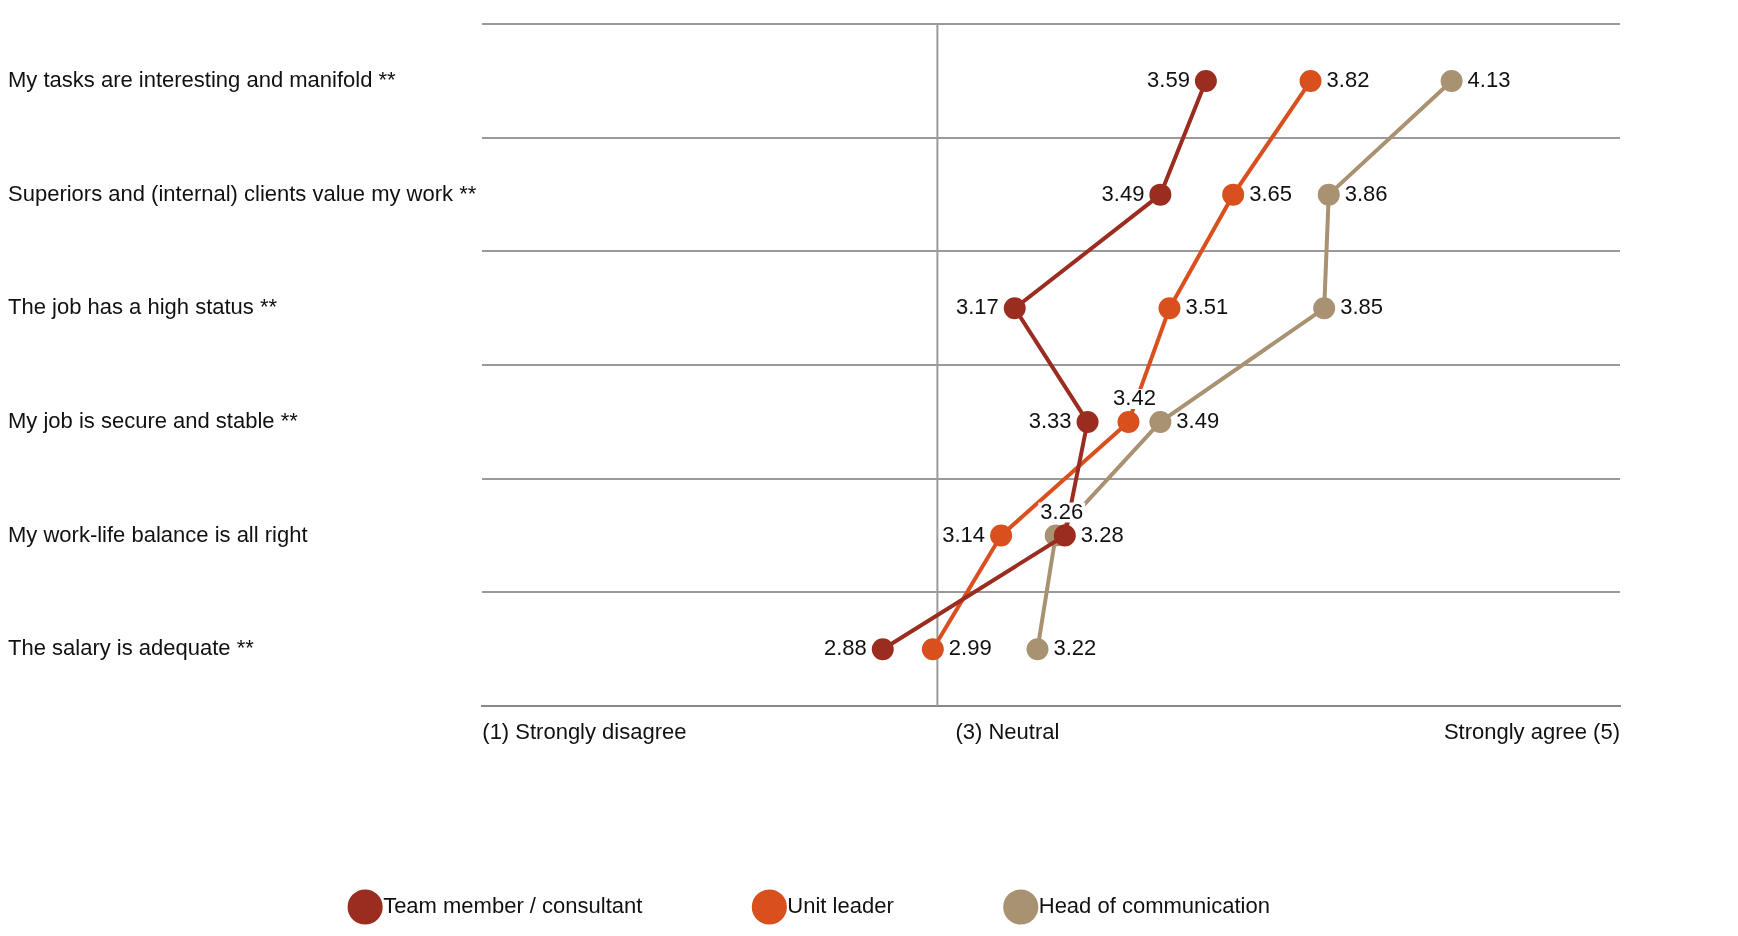  I want to click on data-label: 3.51, so click(1207, 307).